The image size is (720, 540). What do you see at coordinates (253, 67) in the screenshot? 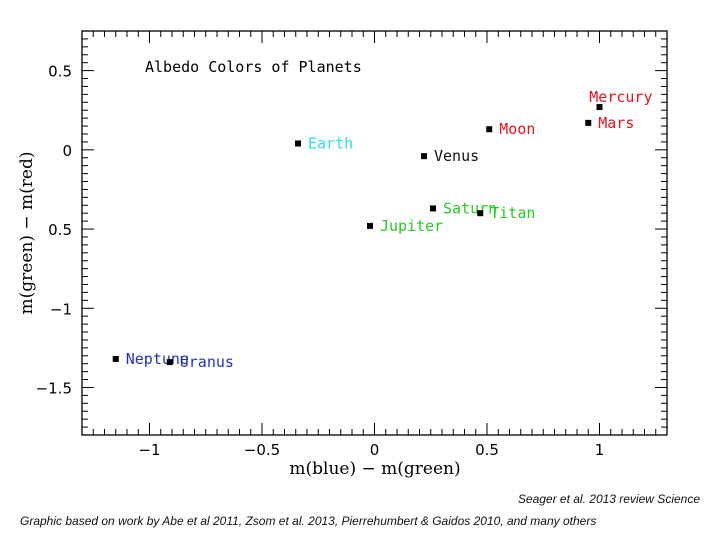
I see `chart-title: Albedo Colors of Planets` at bounding box center [253, 67].